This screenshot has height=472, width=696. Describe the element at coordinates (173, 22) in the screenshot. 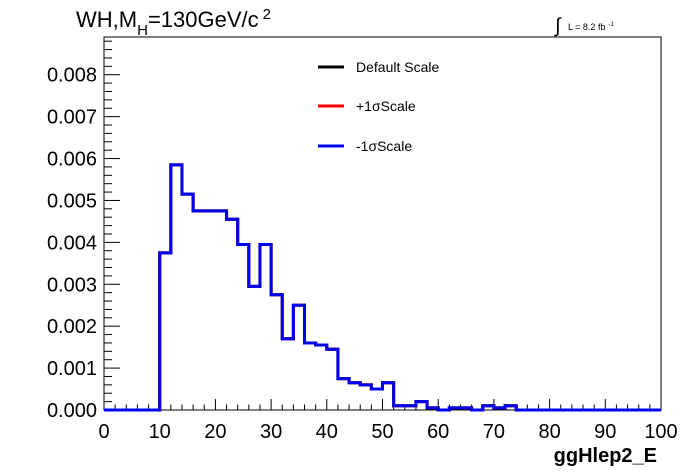

I see `chart-title: WH,MH=130GeV/c 2` at that location.